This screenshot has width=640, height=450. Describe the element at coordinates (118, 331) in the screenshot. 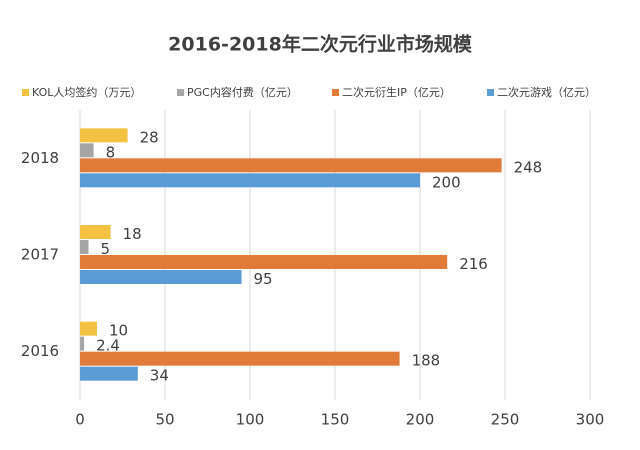

I see `data-label: 10` at that location.